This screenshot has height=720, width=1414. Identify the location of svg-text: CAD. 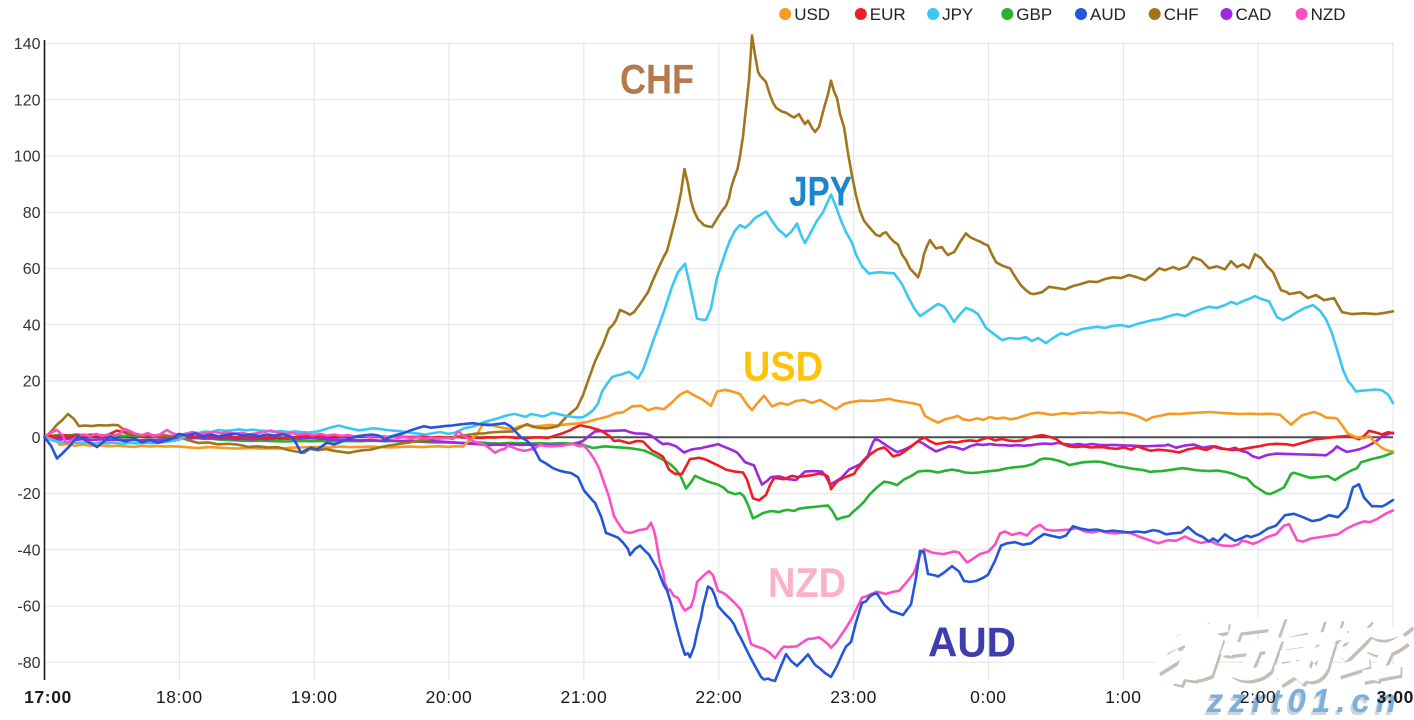
(1254, 14).